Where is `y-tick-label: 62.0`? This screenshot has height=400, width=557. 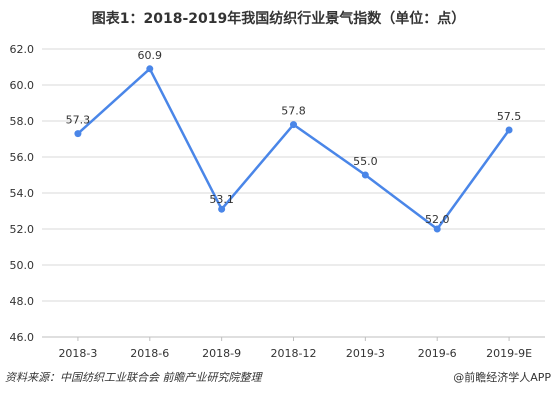
y-tick-label: 62.0 is located at coordinates (22, 49).